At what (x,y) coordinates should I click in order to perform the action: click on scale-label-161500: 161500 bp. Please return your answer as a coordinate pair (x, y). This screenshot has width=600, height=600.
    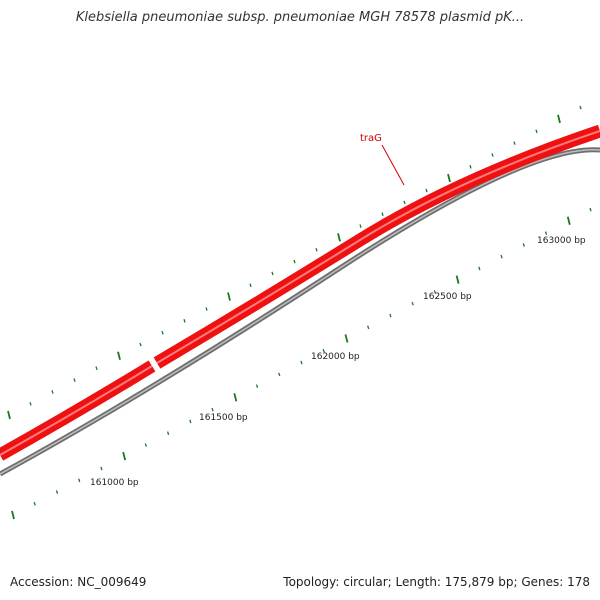
    Looking at the image, I should click on (223, 418).